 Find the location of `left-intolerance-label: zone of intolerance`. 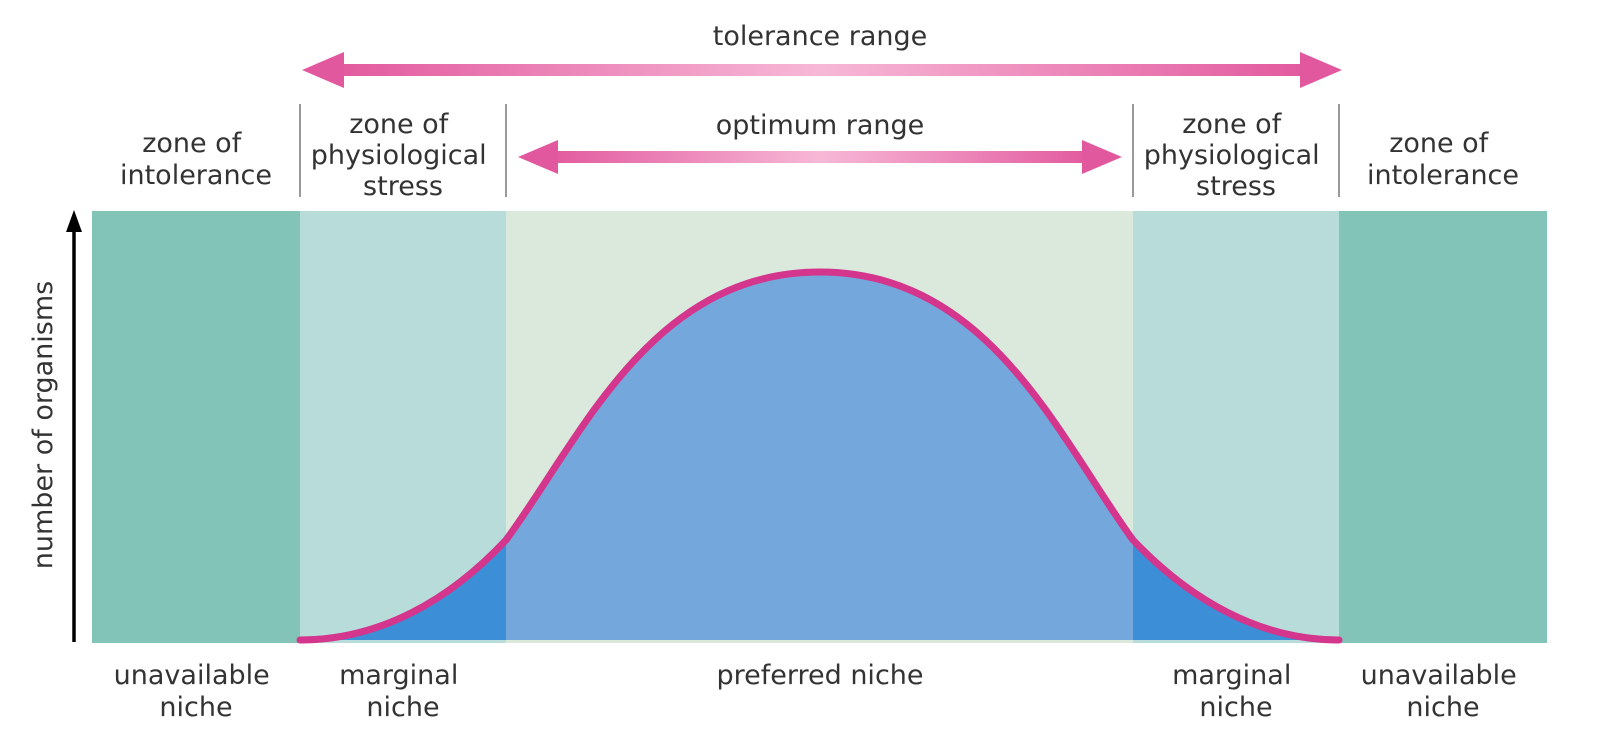

left-intolerance-label: zone of intolerance is located at coordinates (196, 159).